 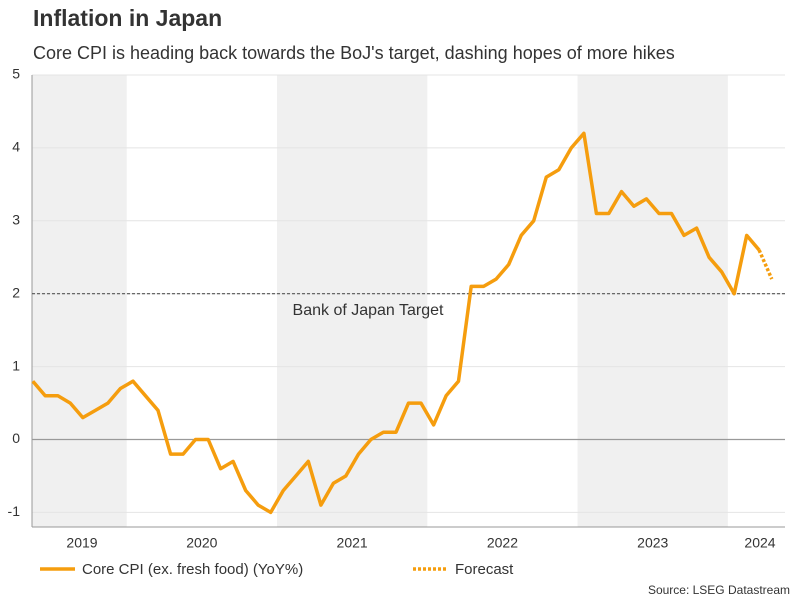 I want to click on x-tick-label: 2020, so click(x=201, y=543).